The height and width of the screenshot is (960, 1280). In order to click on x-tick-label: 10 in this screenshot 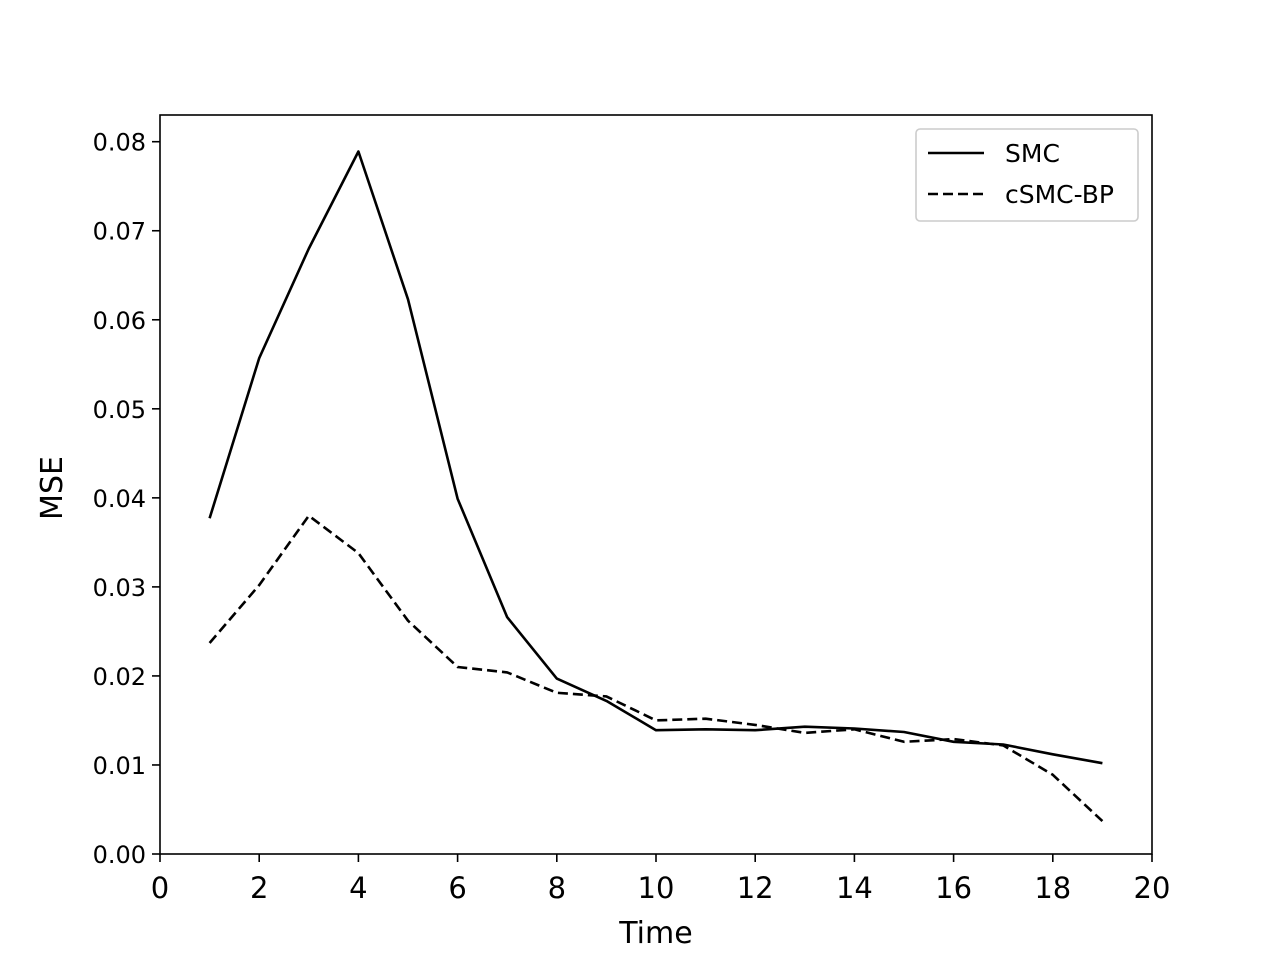, I will do `click(656, 888)`.